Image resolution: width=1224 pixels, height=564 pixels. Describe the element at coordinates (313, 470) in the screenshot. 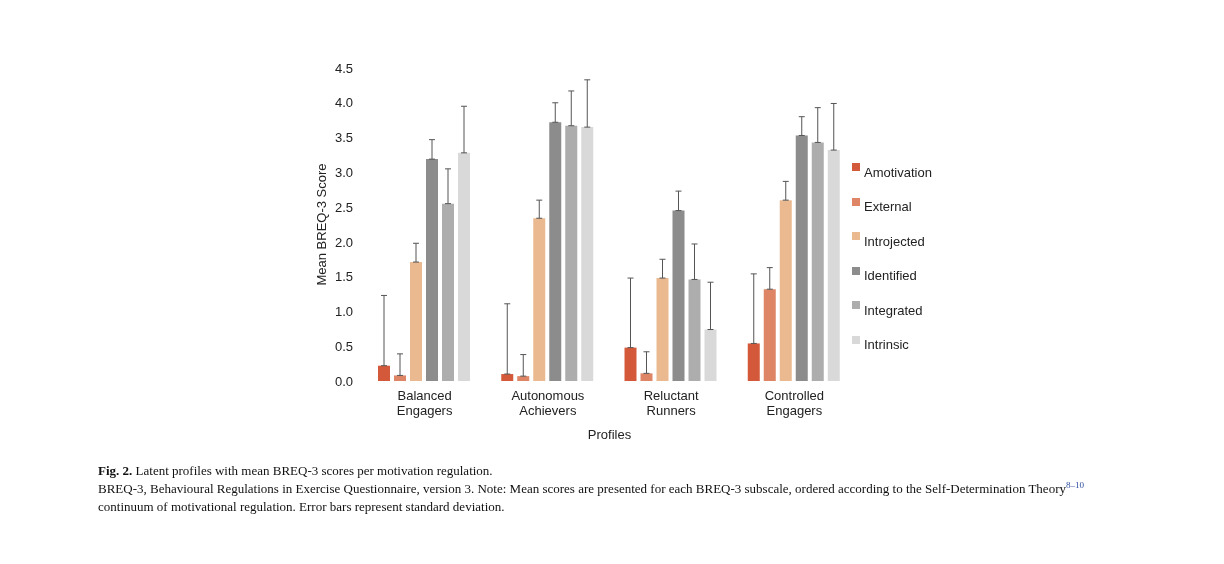

I see `text: Latent profiles with mean BREQ-3 scores per motivation regulation.` at that location.